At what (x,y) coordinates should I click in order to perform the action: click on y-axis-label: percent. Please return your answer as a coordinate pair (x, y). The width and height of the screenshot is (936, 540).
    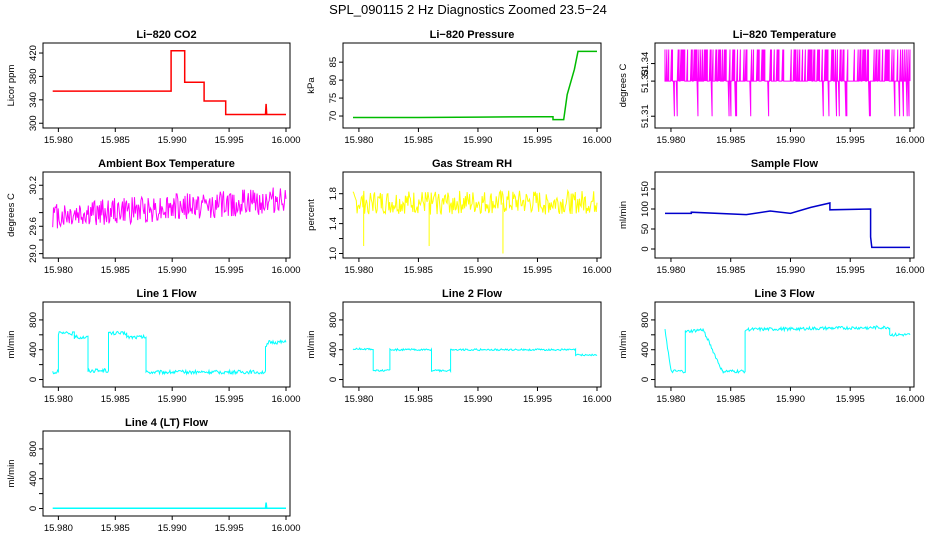
    Looking at the image, I should click on (311, 215).